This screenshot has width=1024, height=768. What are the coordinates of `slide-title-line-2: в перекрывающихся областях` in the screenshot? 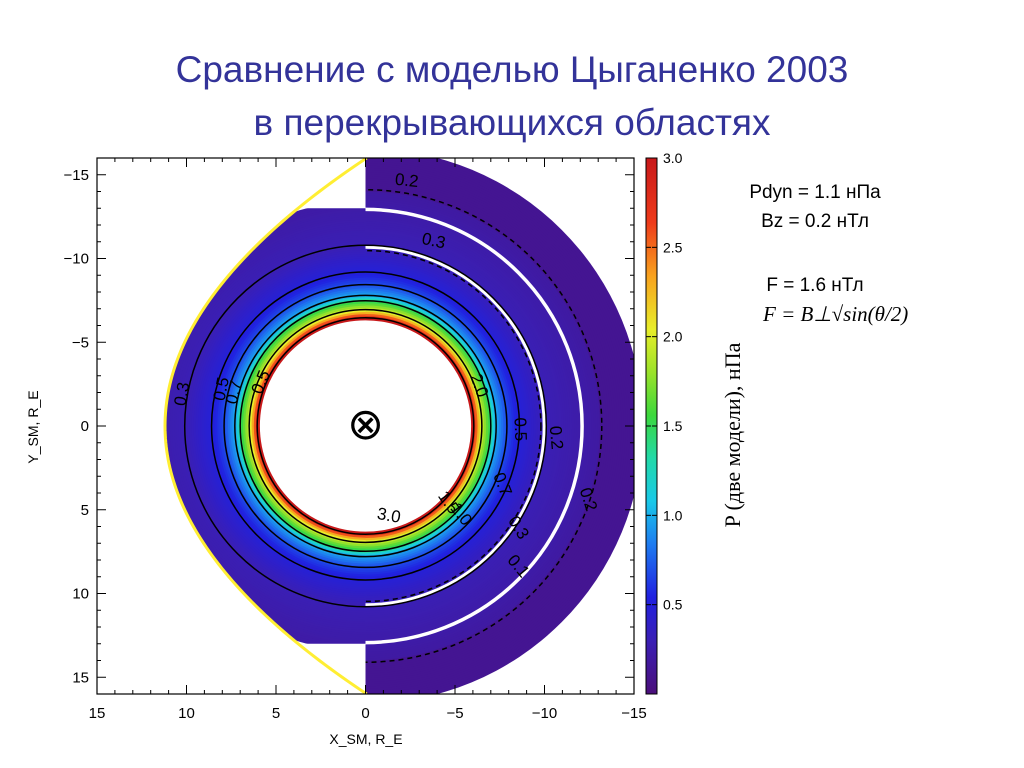 It's located at (512, 122).